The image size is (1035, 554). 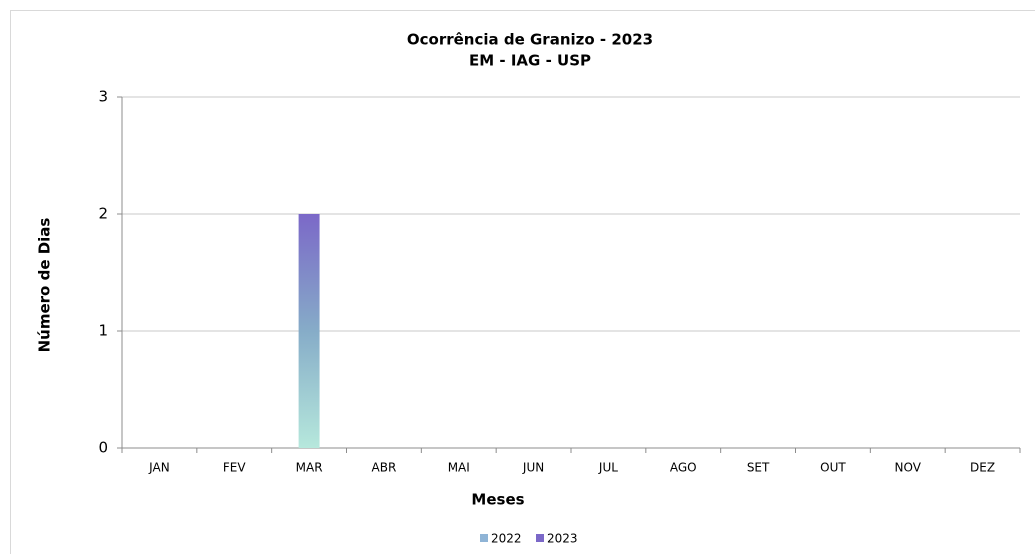 What do you see at coordinates (533, 468) in the screenshot?
I see `x-tick-label: JUN` at bounding box center [533, 468].